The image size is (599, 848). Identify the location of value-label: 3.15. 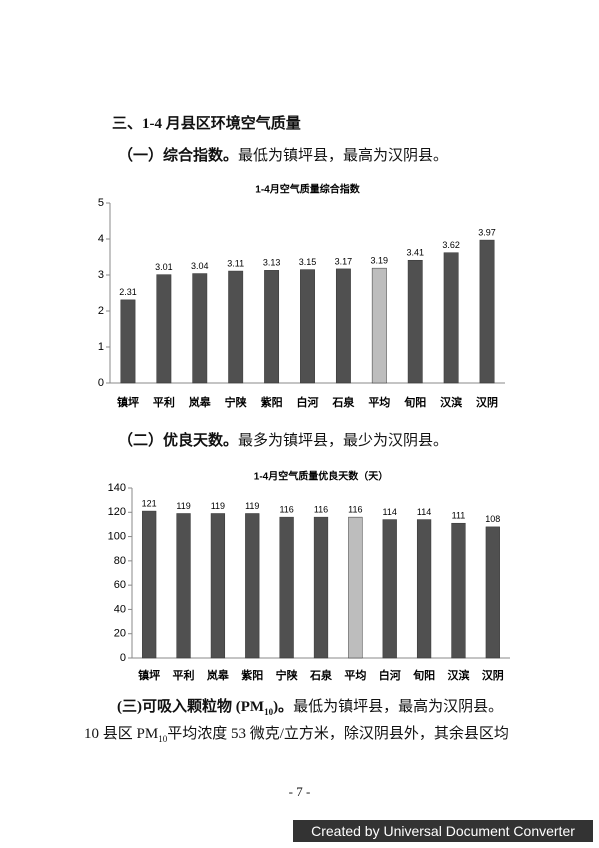
(308, 262).